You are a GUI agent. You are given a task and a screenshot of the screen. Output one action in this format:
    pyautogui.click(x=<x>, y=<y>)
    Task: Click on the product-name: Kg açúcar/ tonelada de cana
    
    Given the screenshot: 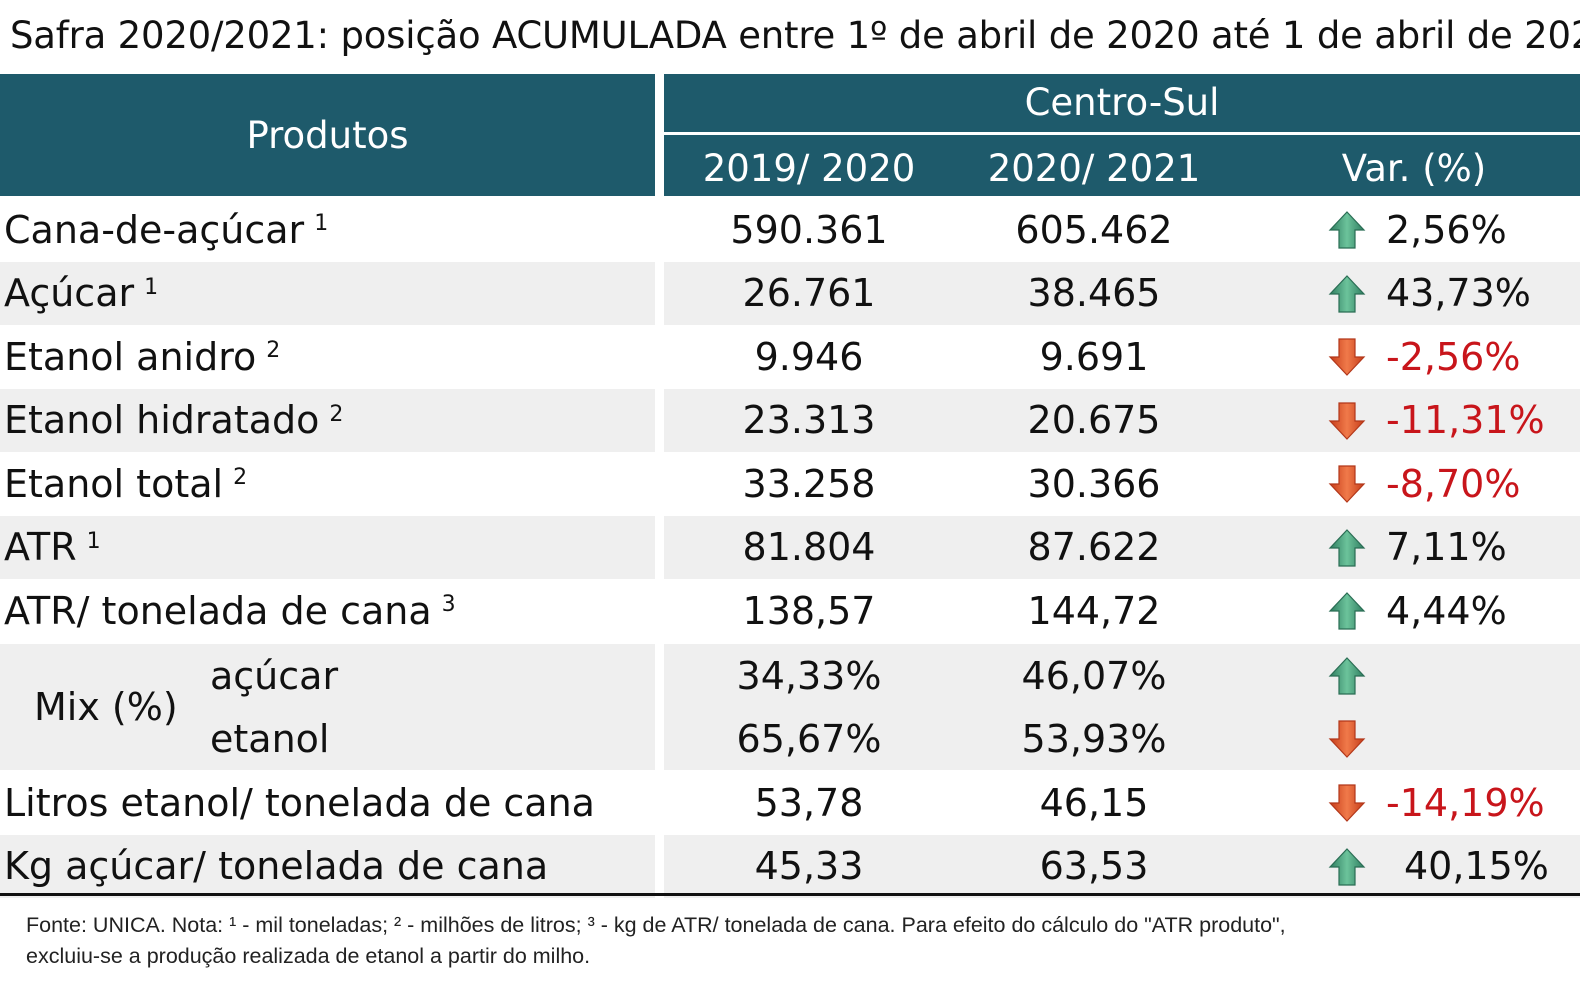 What is the action you would take?
    pyautogui.click(x=276, y=866)
    